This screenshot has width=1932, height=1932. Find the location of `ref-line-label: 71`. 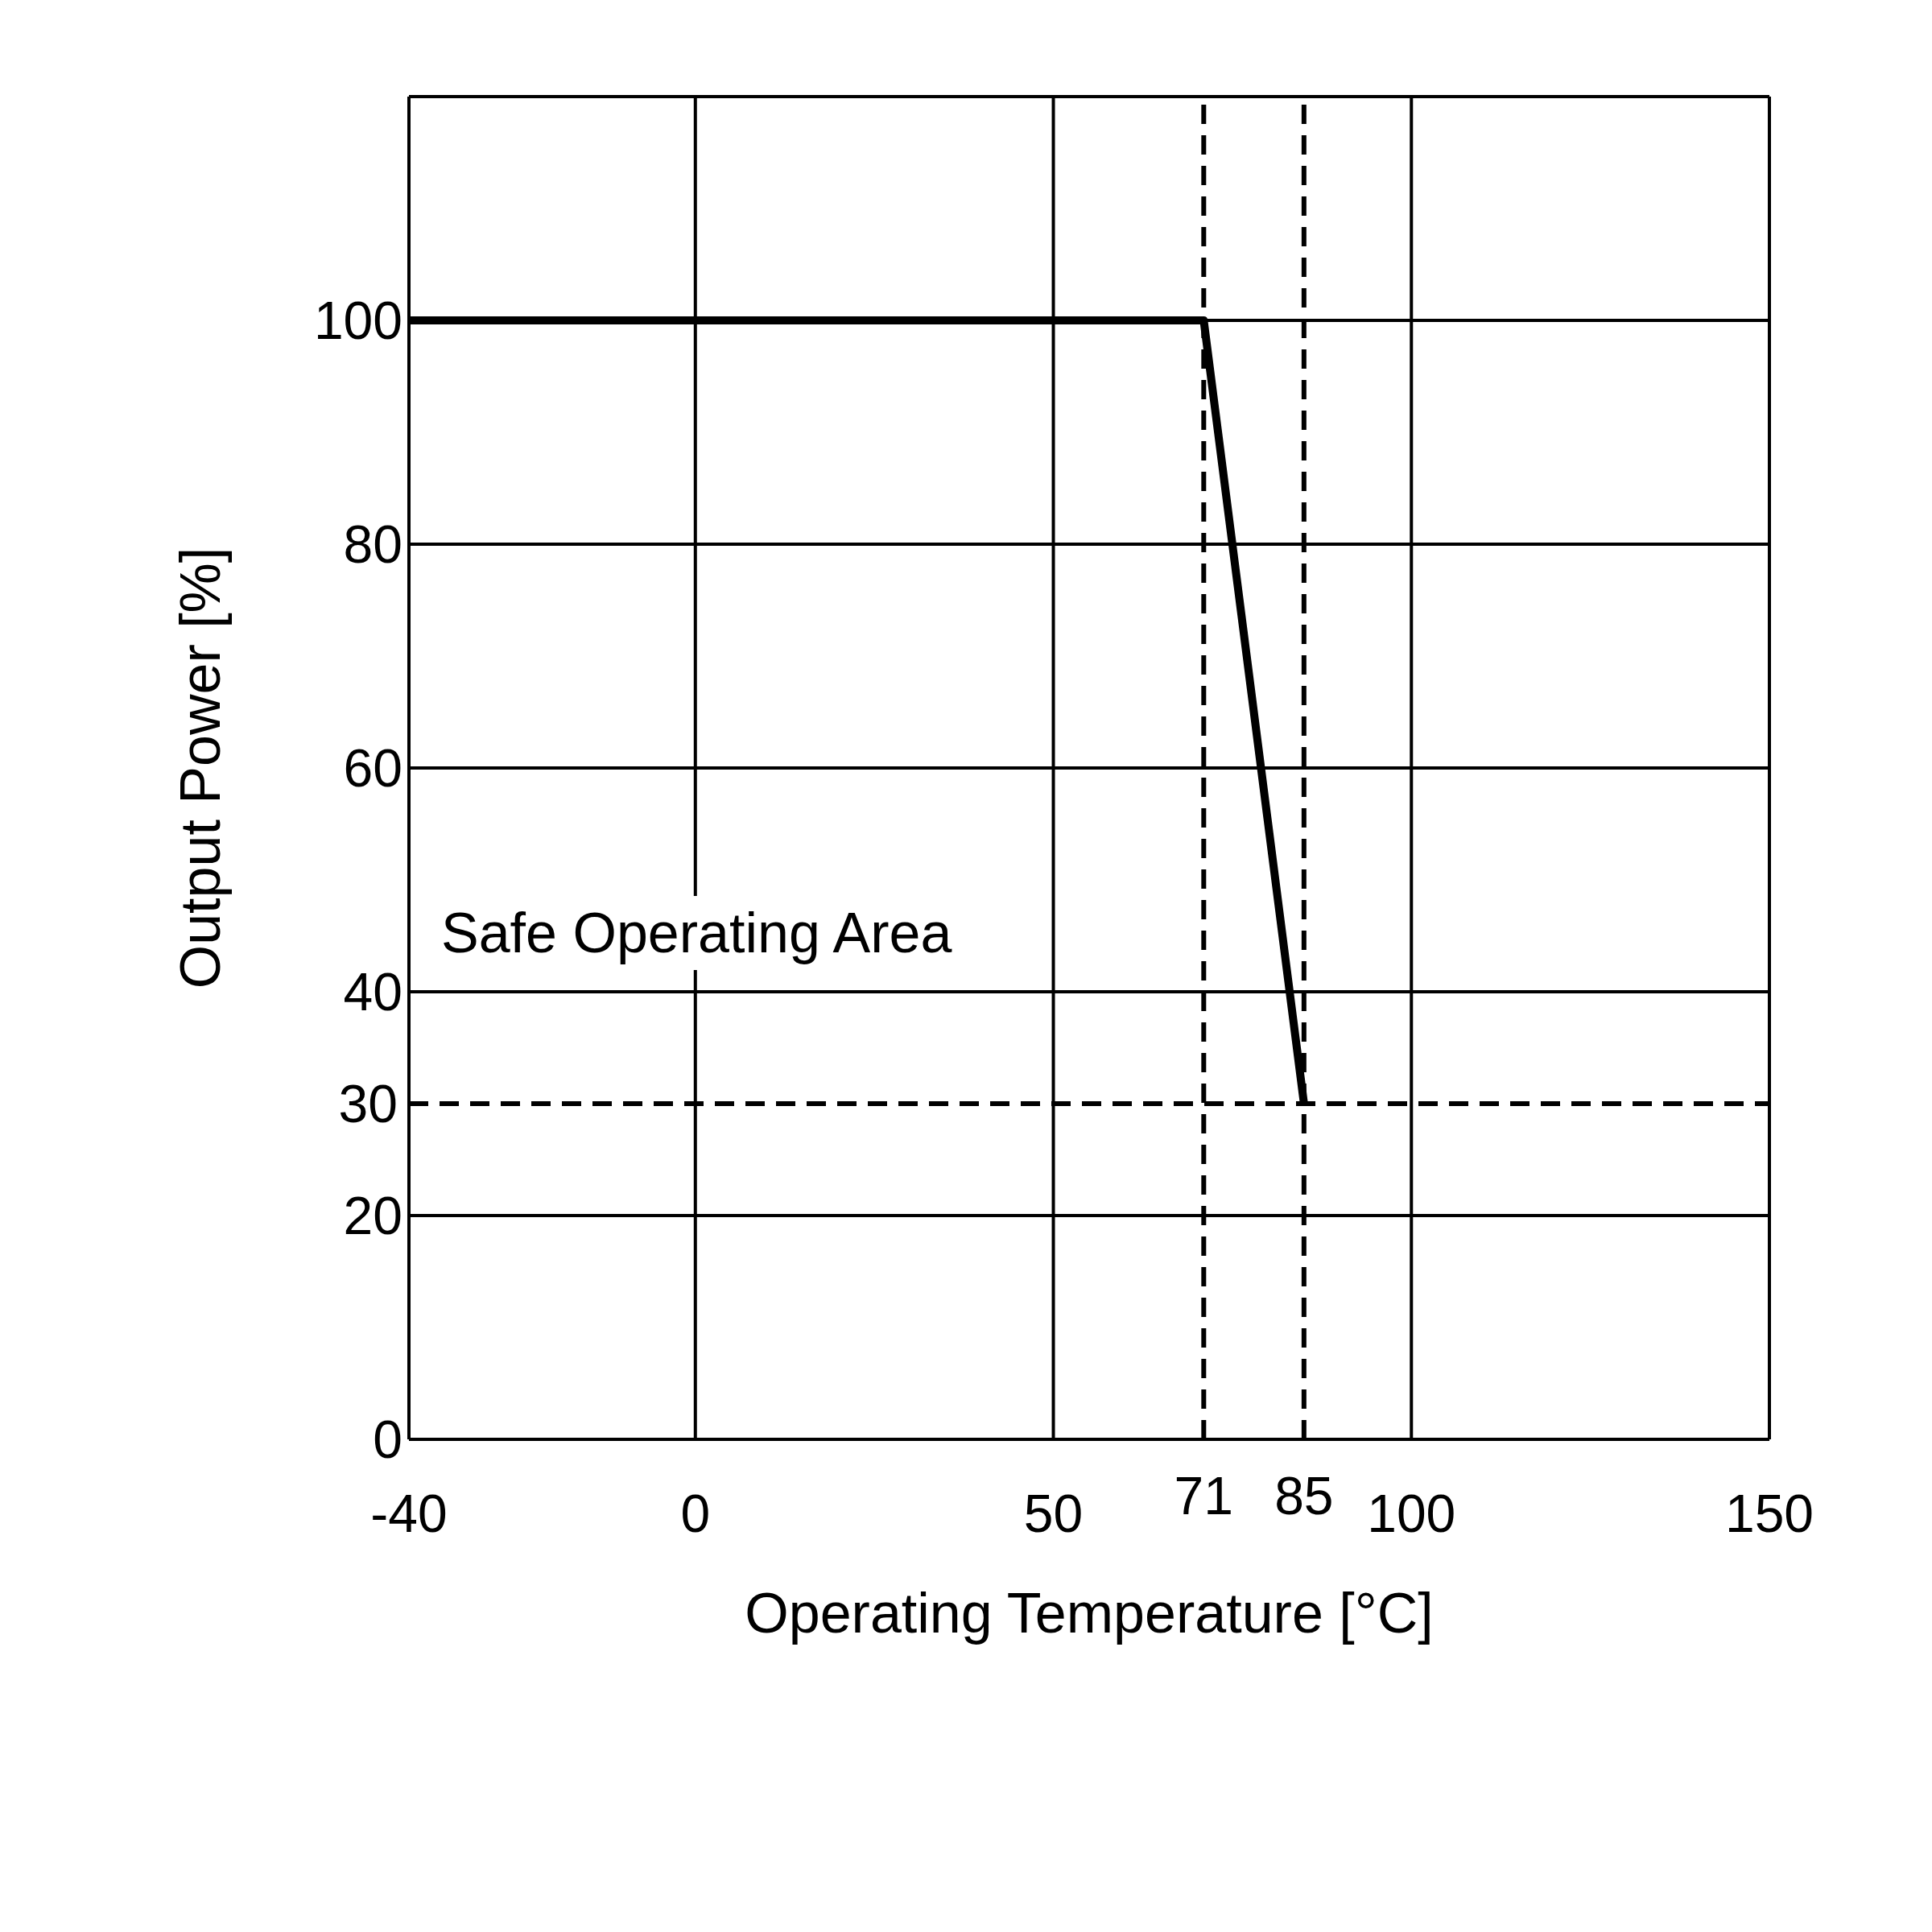

ref-line-label: 71 is located at coordinates (1204, 1495).